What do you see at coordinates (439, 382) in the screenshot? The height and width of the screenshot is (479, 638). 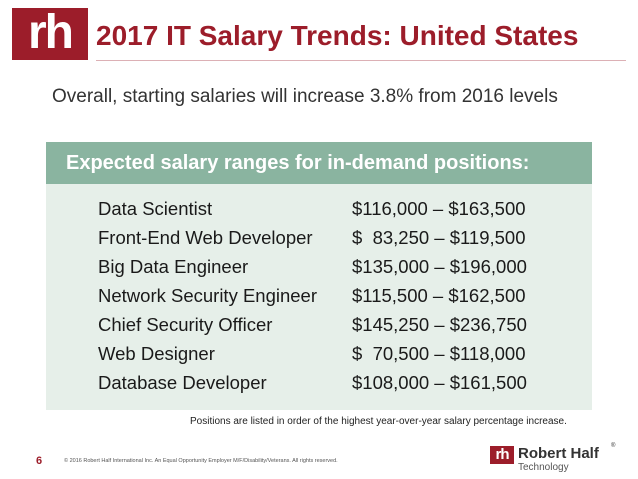 I see `salary-range: $108,000 – $161,500` at bounding box center [439, 382].